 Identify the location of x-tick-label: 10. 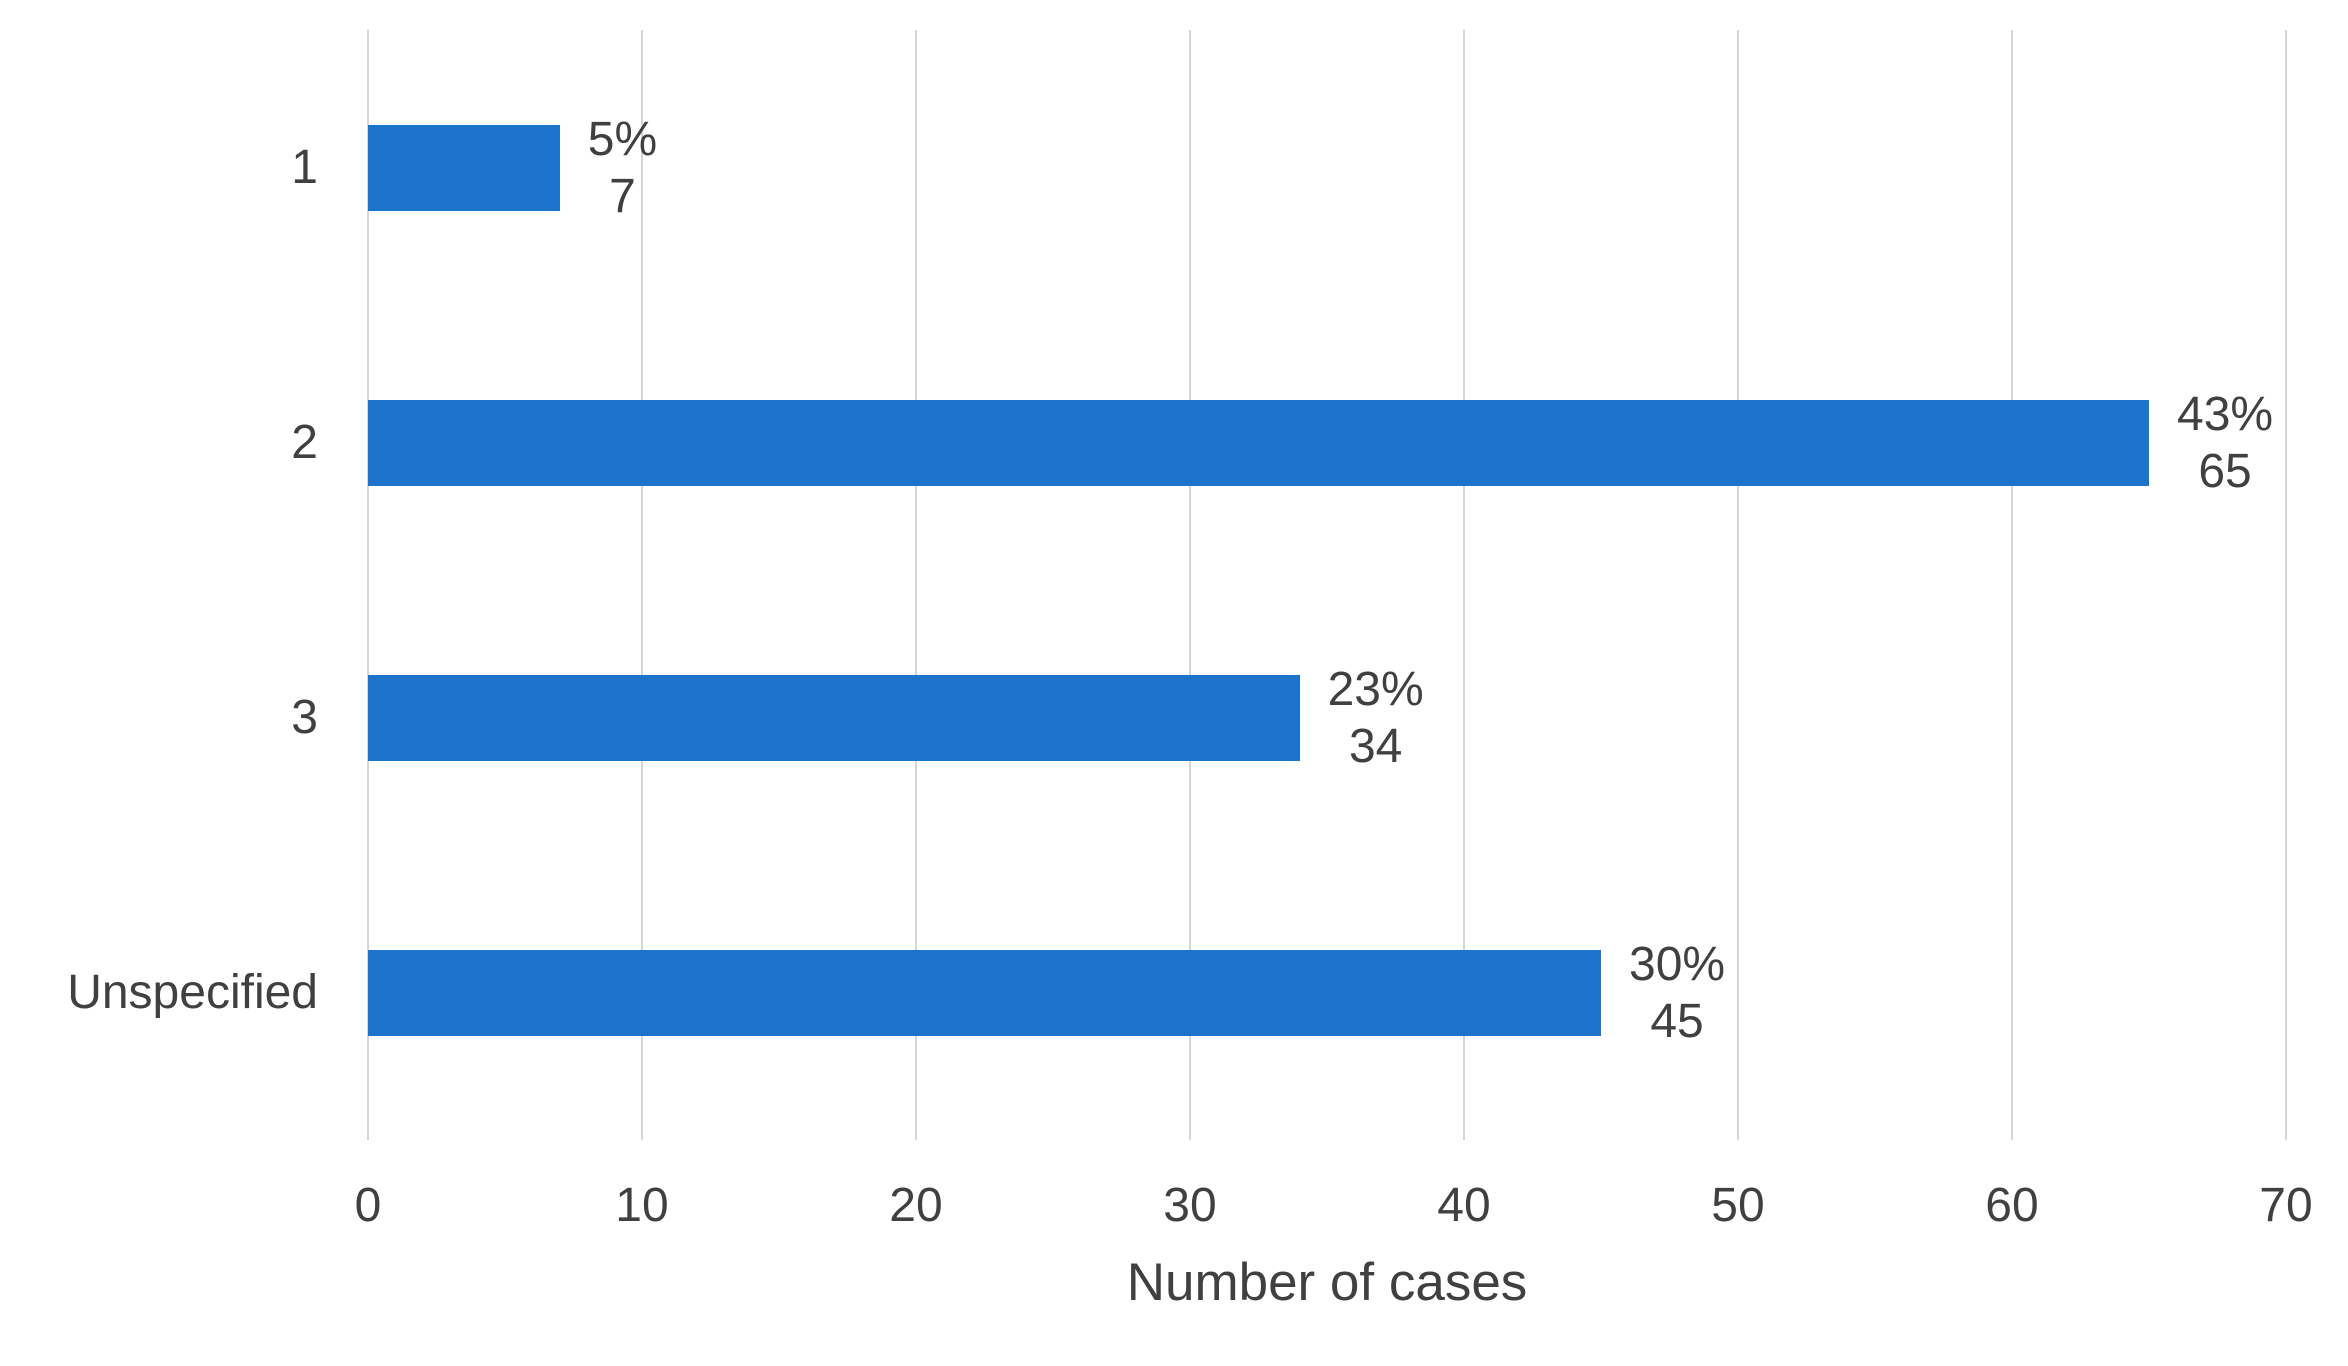
(642, 1205).